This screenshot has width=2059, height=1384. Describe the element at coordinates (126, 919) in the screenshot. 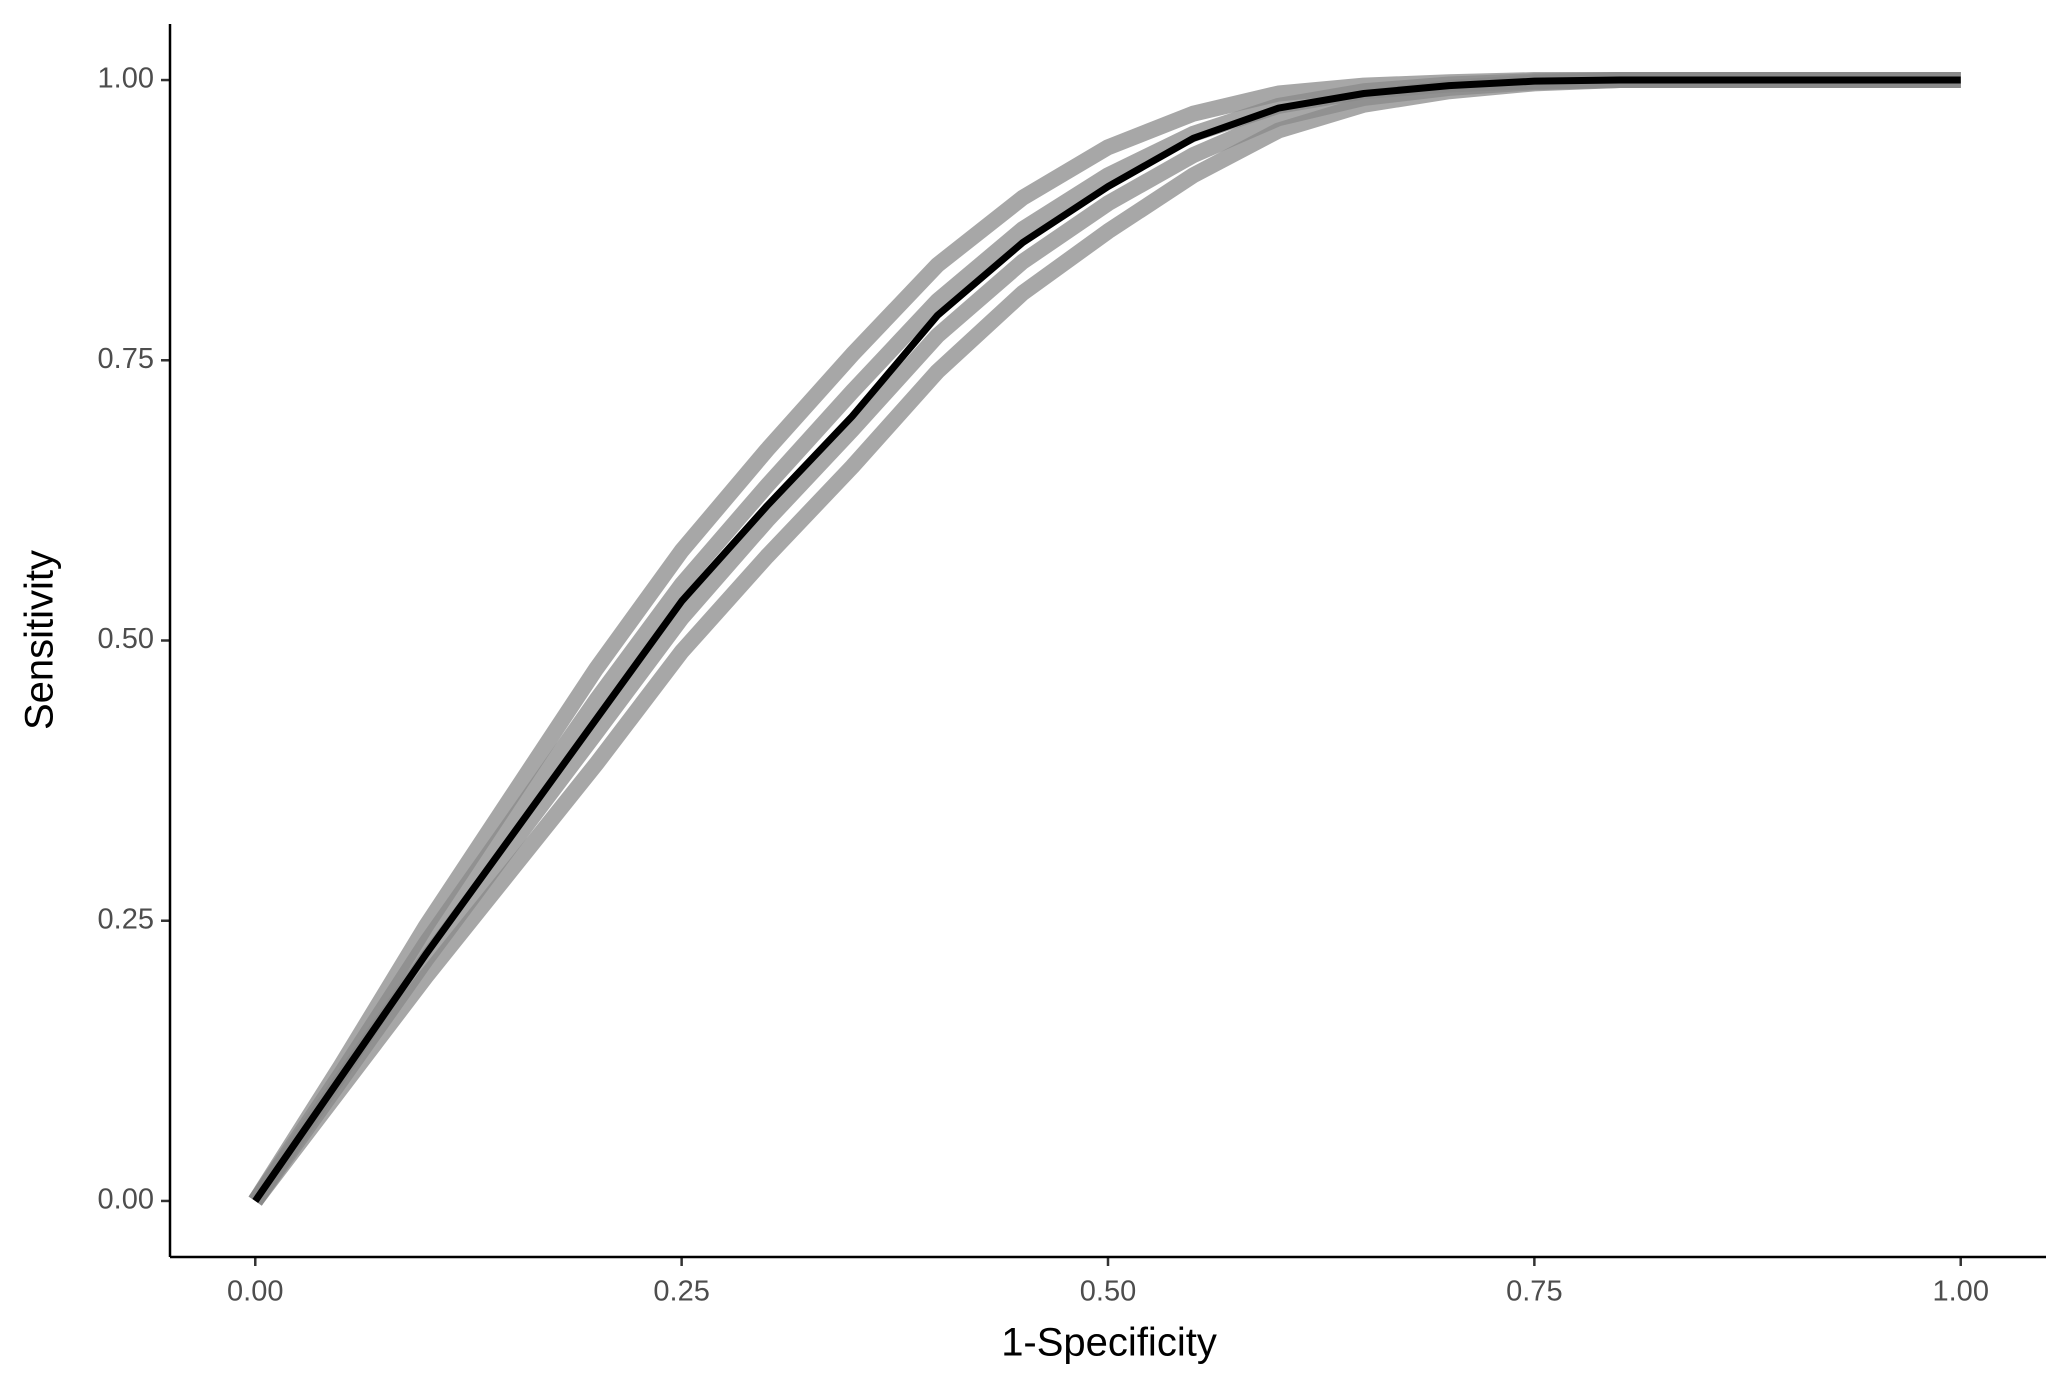

I see `y-tick-label: 0.25` at that location.